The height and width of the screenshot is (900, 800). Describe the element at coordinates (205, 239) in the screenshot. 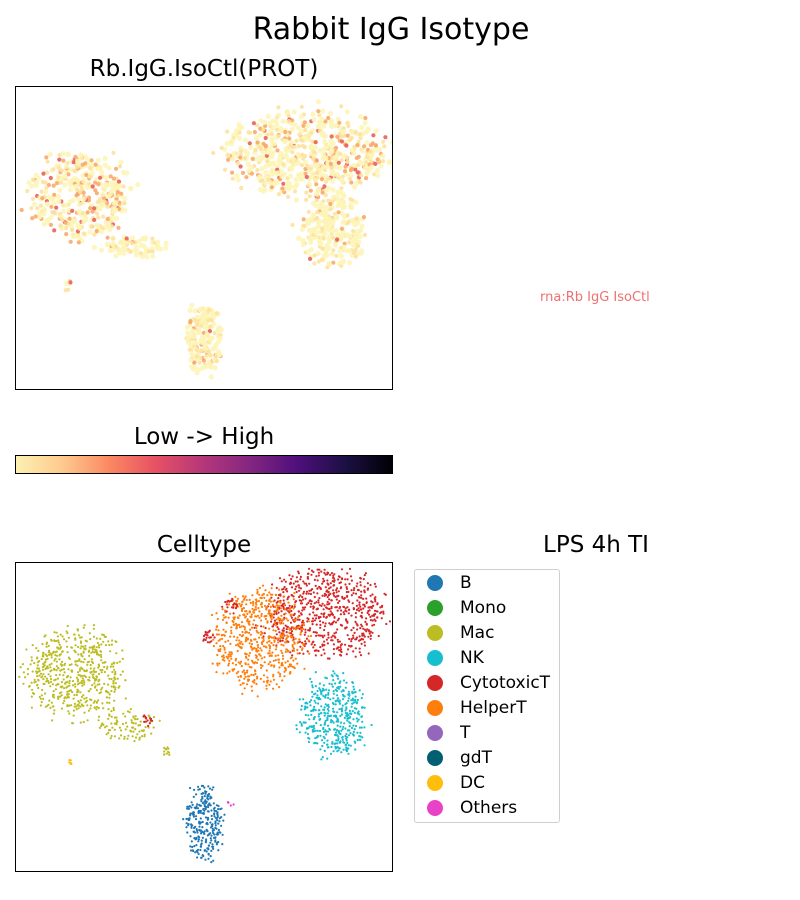

I see `expression-scatter-svg` at that location.